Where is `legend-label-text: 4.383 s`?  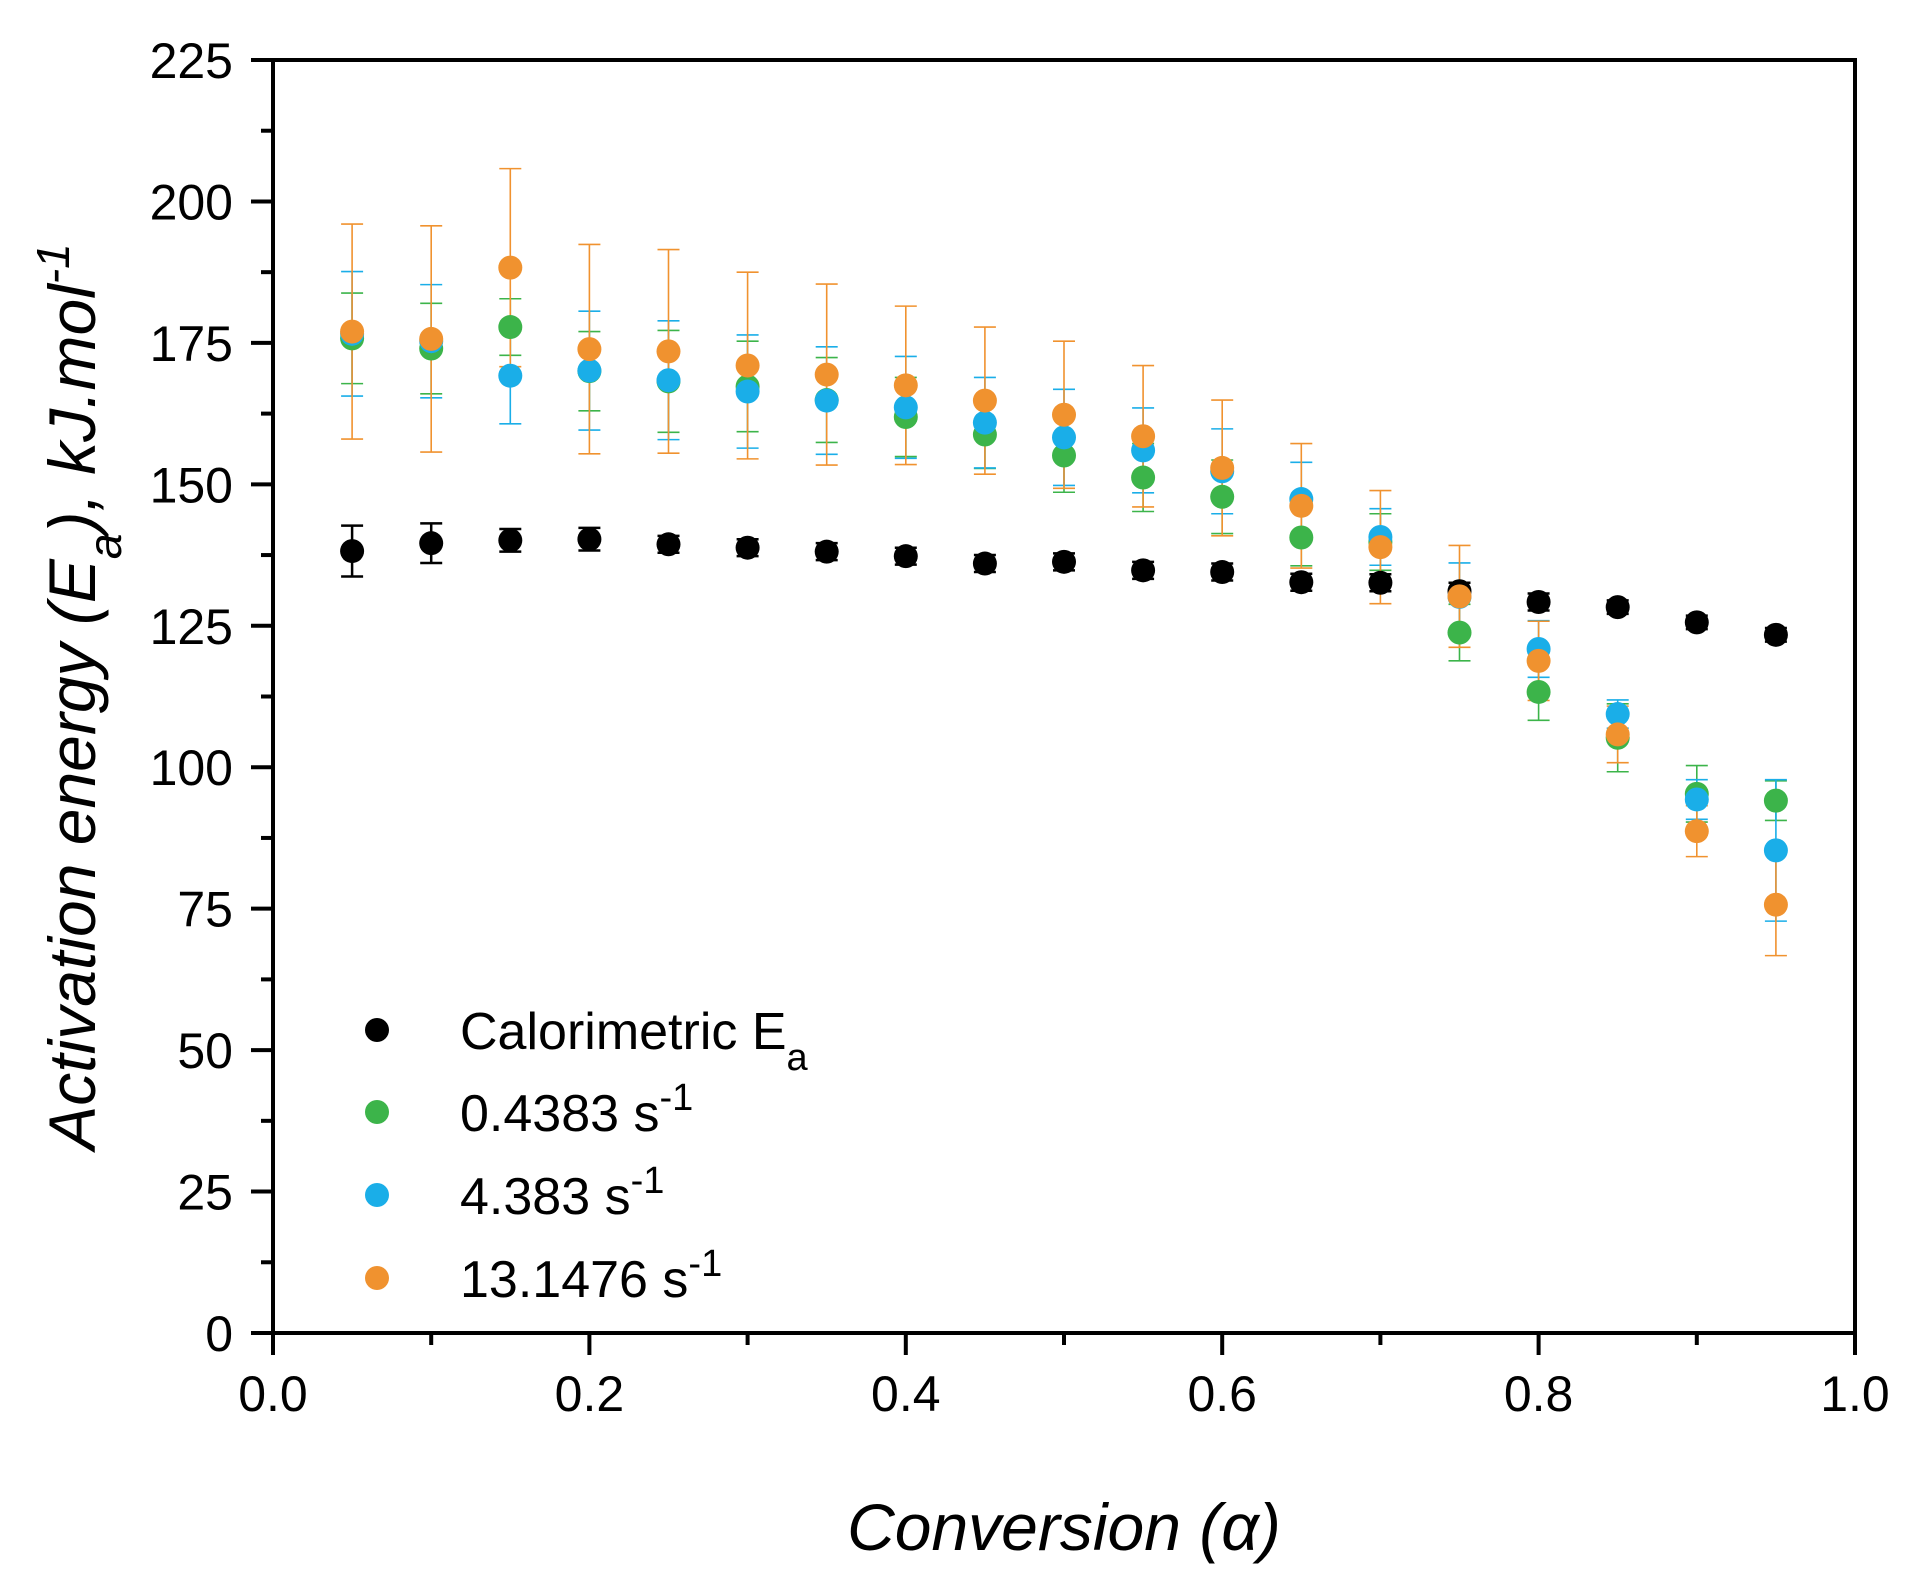 legend-label-text: 4.383 s is located at coordinates (545, 1197).